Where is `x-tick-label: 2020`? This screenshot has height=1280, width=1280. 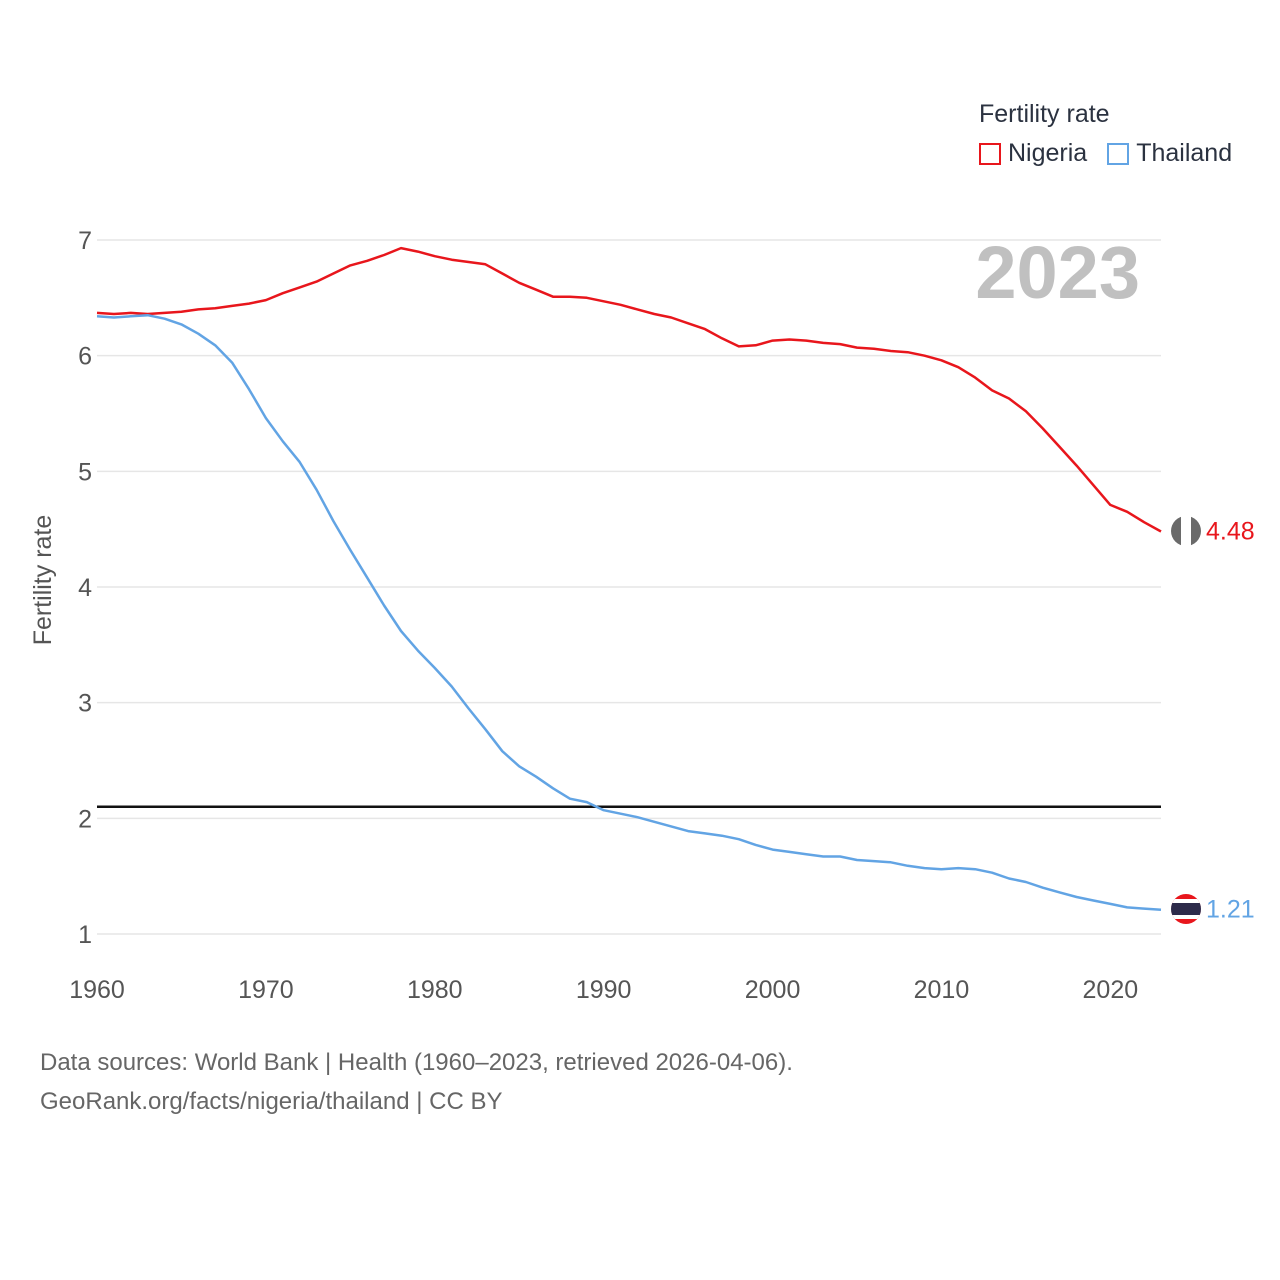
x-tick-label: 2020 is located at coordinates (1111, 990).